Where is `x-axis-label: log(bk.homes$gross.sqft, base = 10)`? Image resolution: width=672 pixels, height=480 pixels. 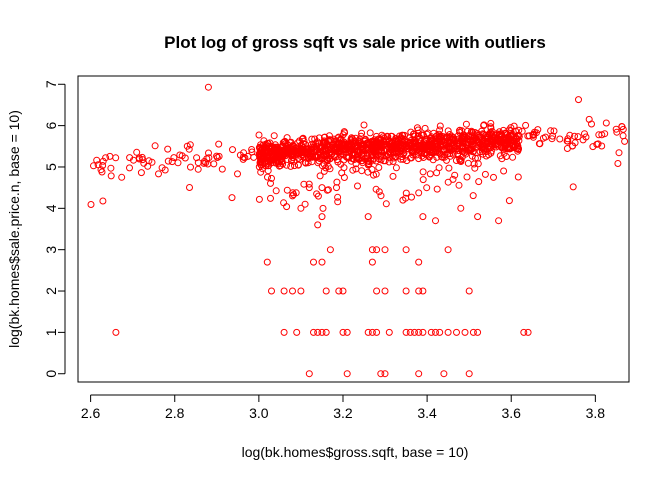 x-axis-label: log(bk.homes$gross.sqft, base = 10) is located at coordinates (355, 452).